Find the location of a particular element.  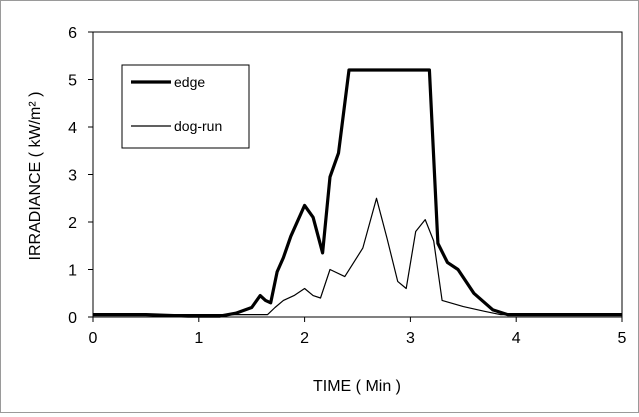

x-tick-label: 4 is located at coordinates (516, 338).